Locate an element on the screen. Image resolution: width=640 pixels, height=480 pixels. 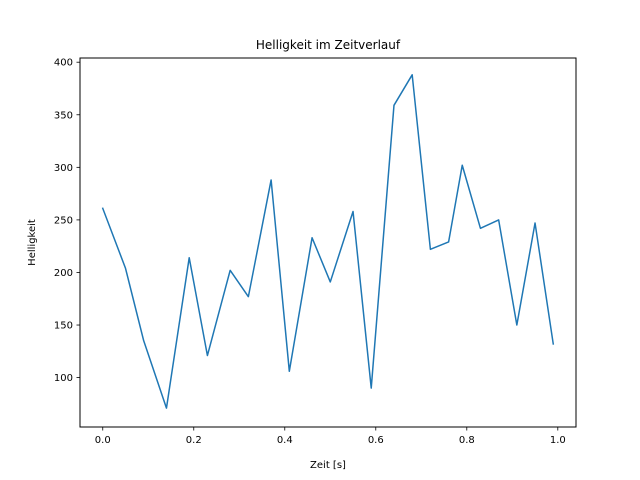
y-tick-label: 200 is located at coordinates (63, 273).